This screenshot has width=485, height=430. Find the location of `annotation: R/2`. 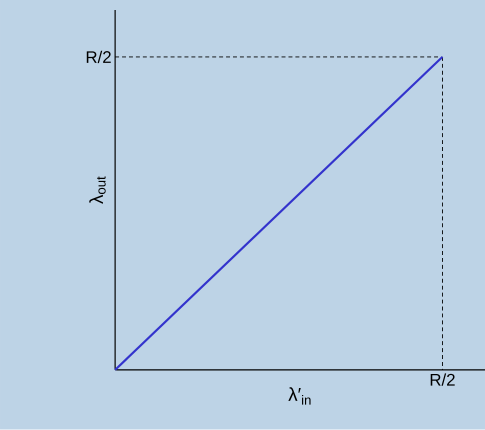

annotation: R/2 is located at coordinates (98, 57).